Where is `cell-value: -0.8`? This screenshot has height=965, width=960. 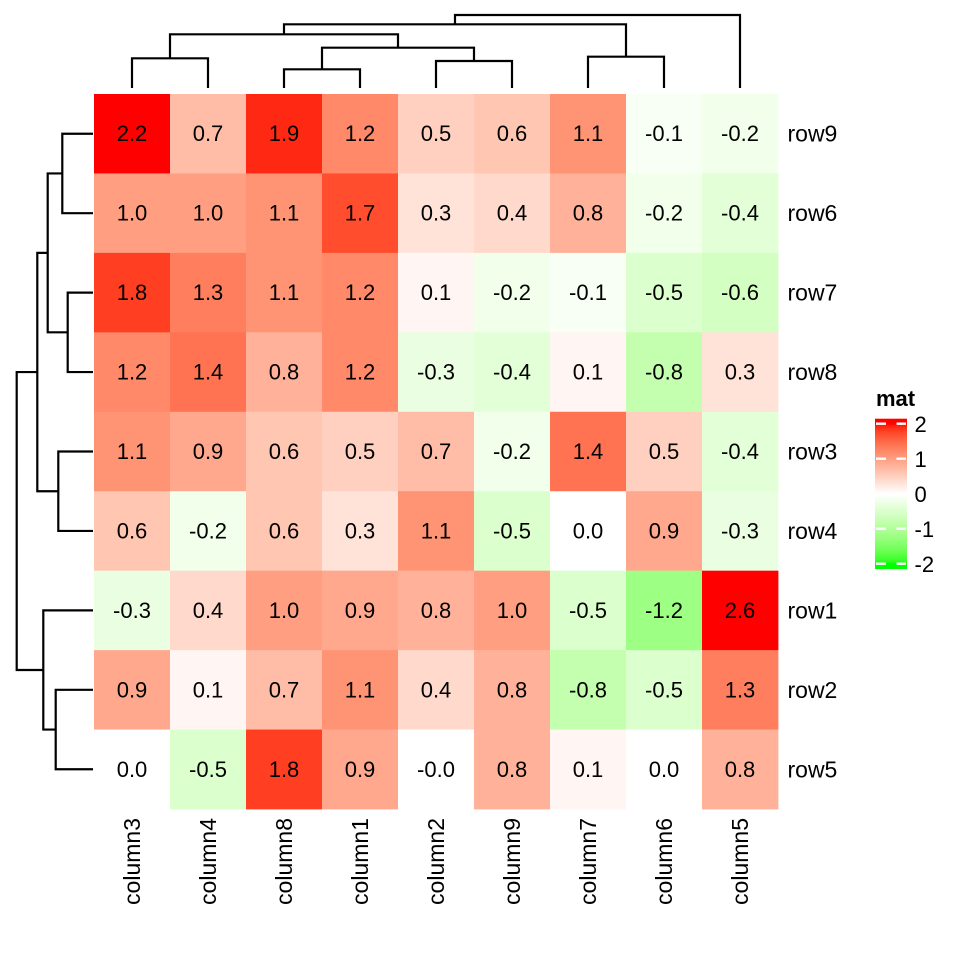 cell-value: -0.8 is located at coordinates (664, 372).